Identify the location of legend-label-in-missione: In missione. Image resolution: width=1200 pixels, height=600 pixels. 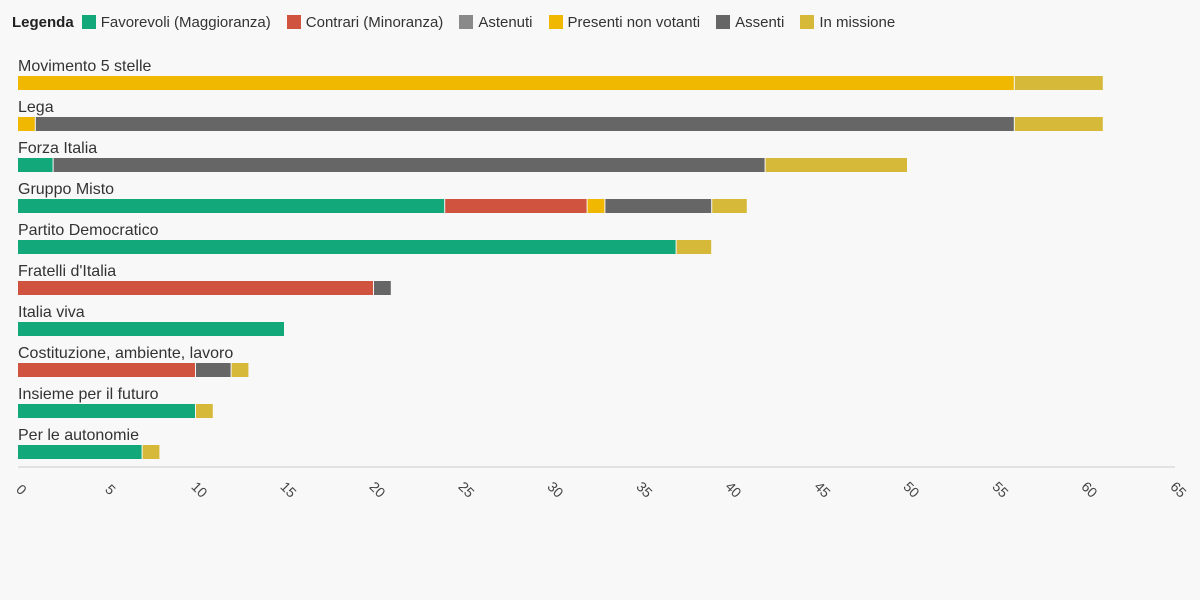
(857, 22).